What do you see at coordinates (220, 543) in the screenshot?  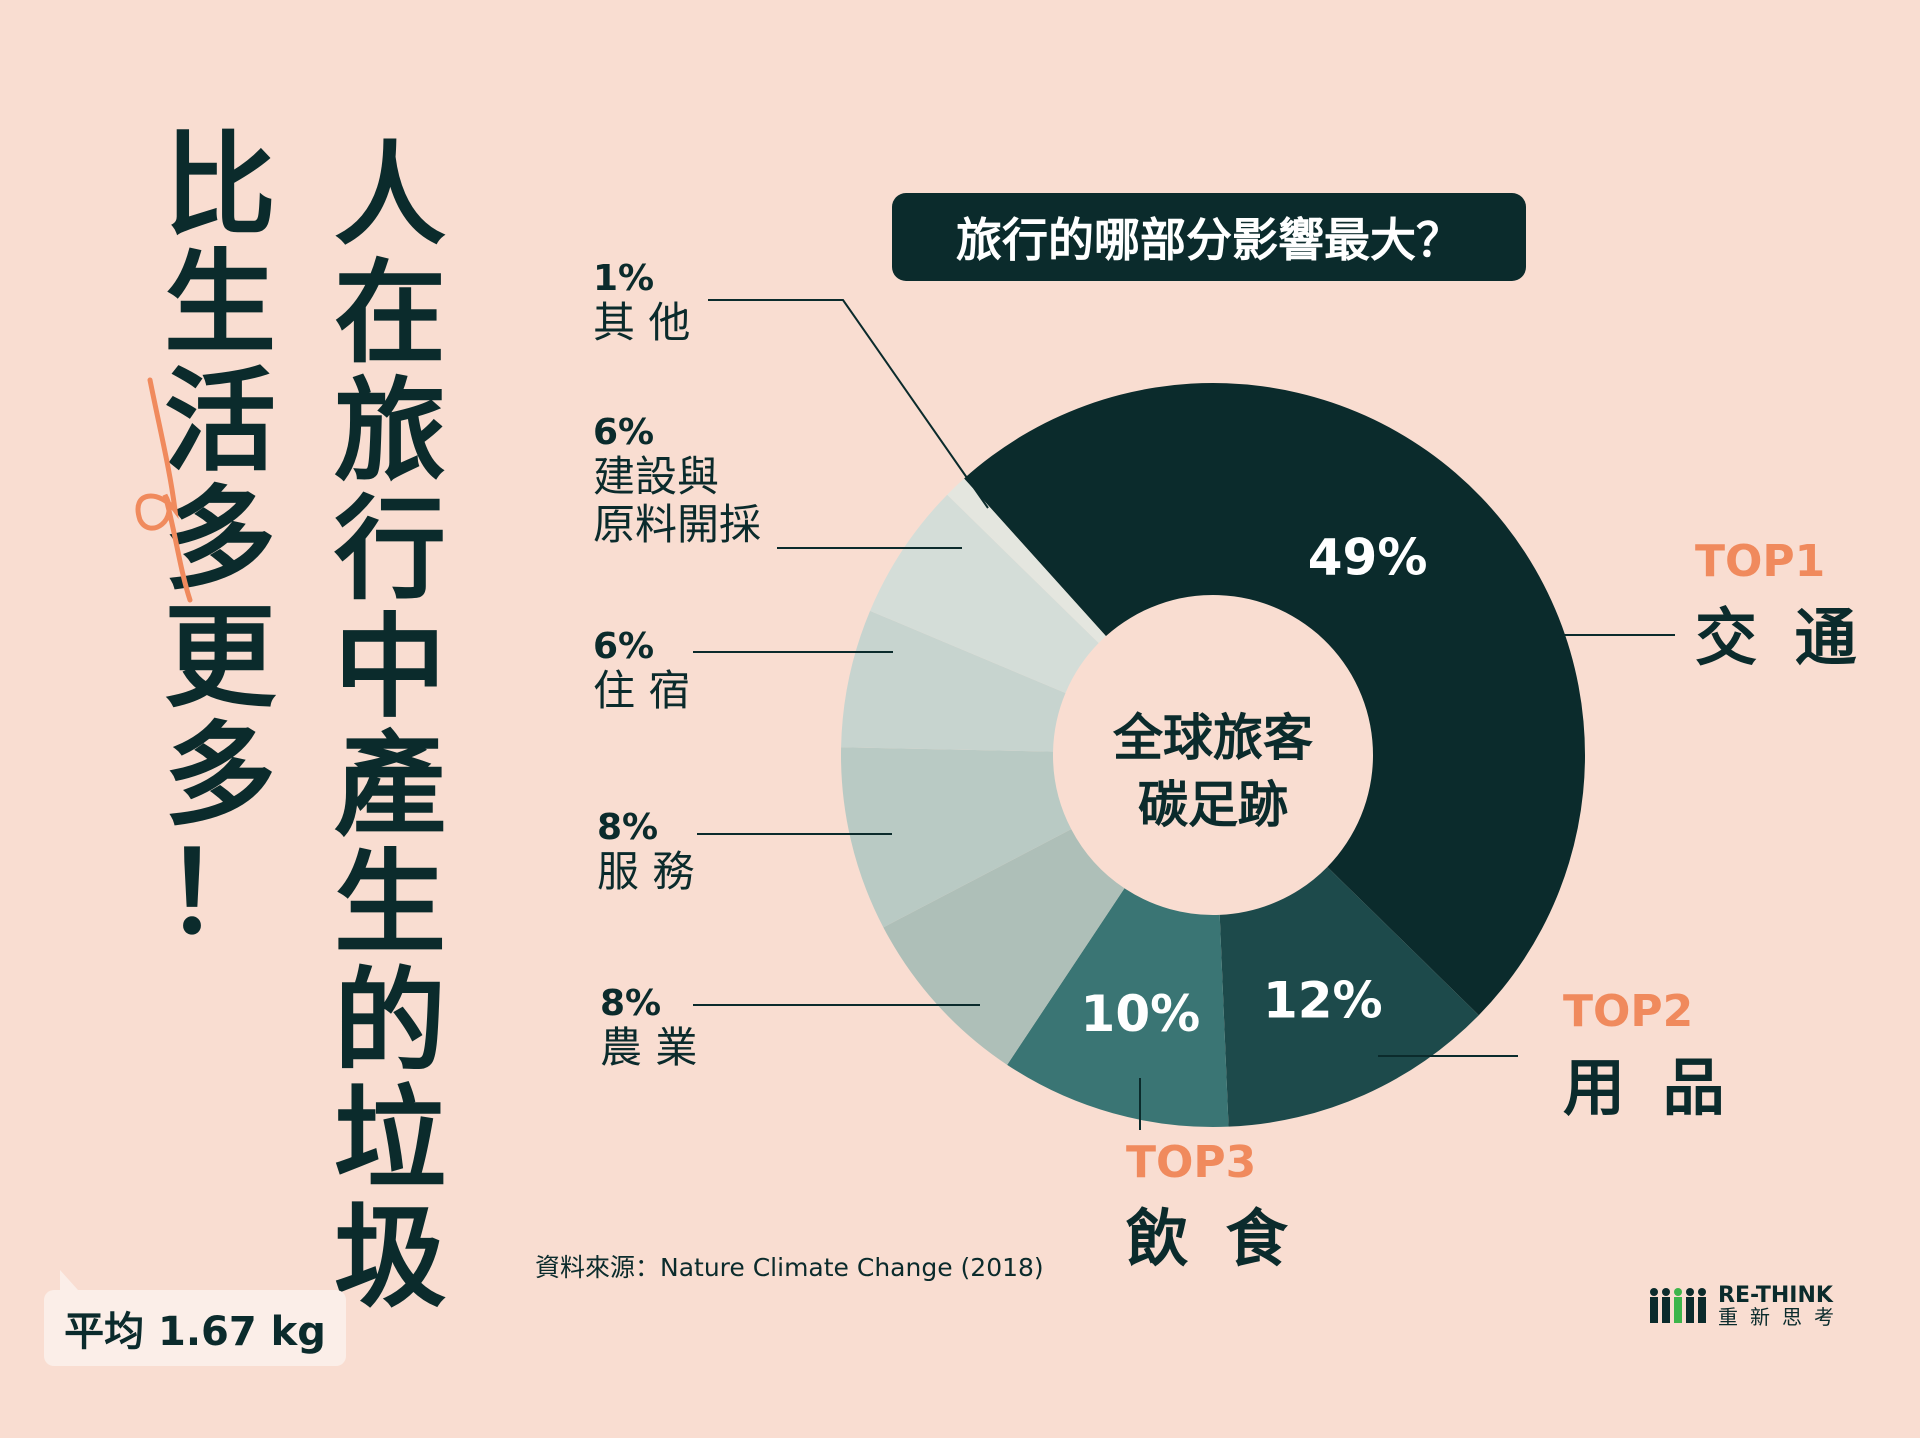 I see `headline-column-2: 比生活多更多！` at bounding box center [220, 543].